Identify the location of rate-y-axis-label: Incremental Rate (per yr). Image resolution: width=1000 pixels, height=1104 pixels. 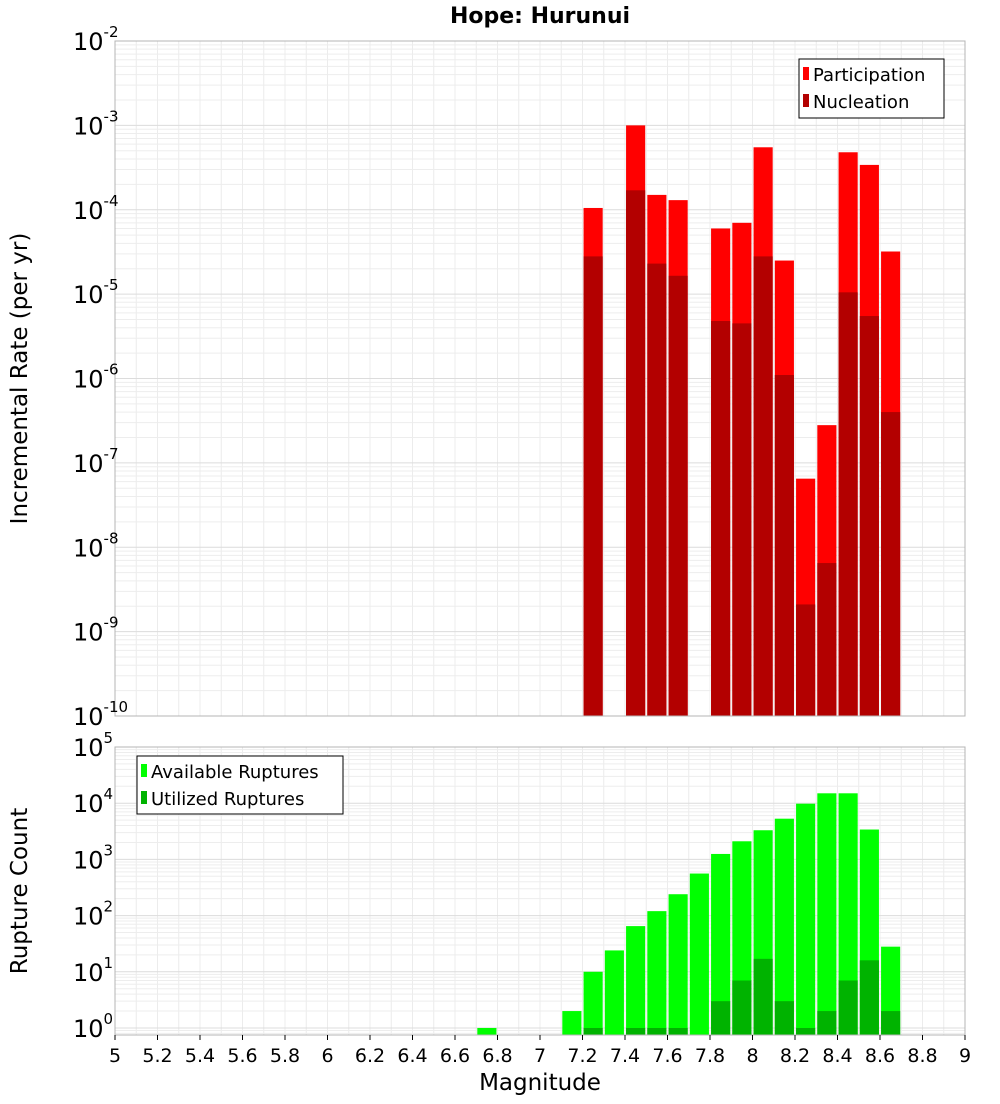
(20, 379).